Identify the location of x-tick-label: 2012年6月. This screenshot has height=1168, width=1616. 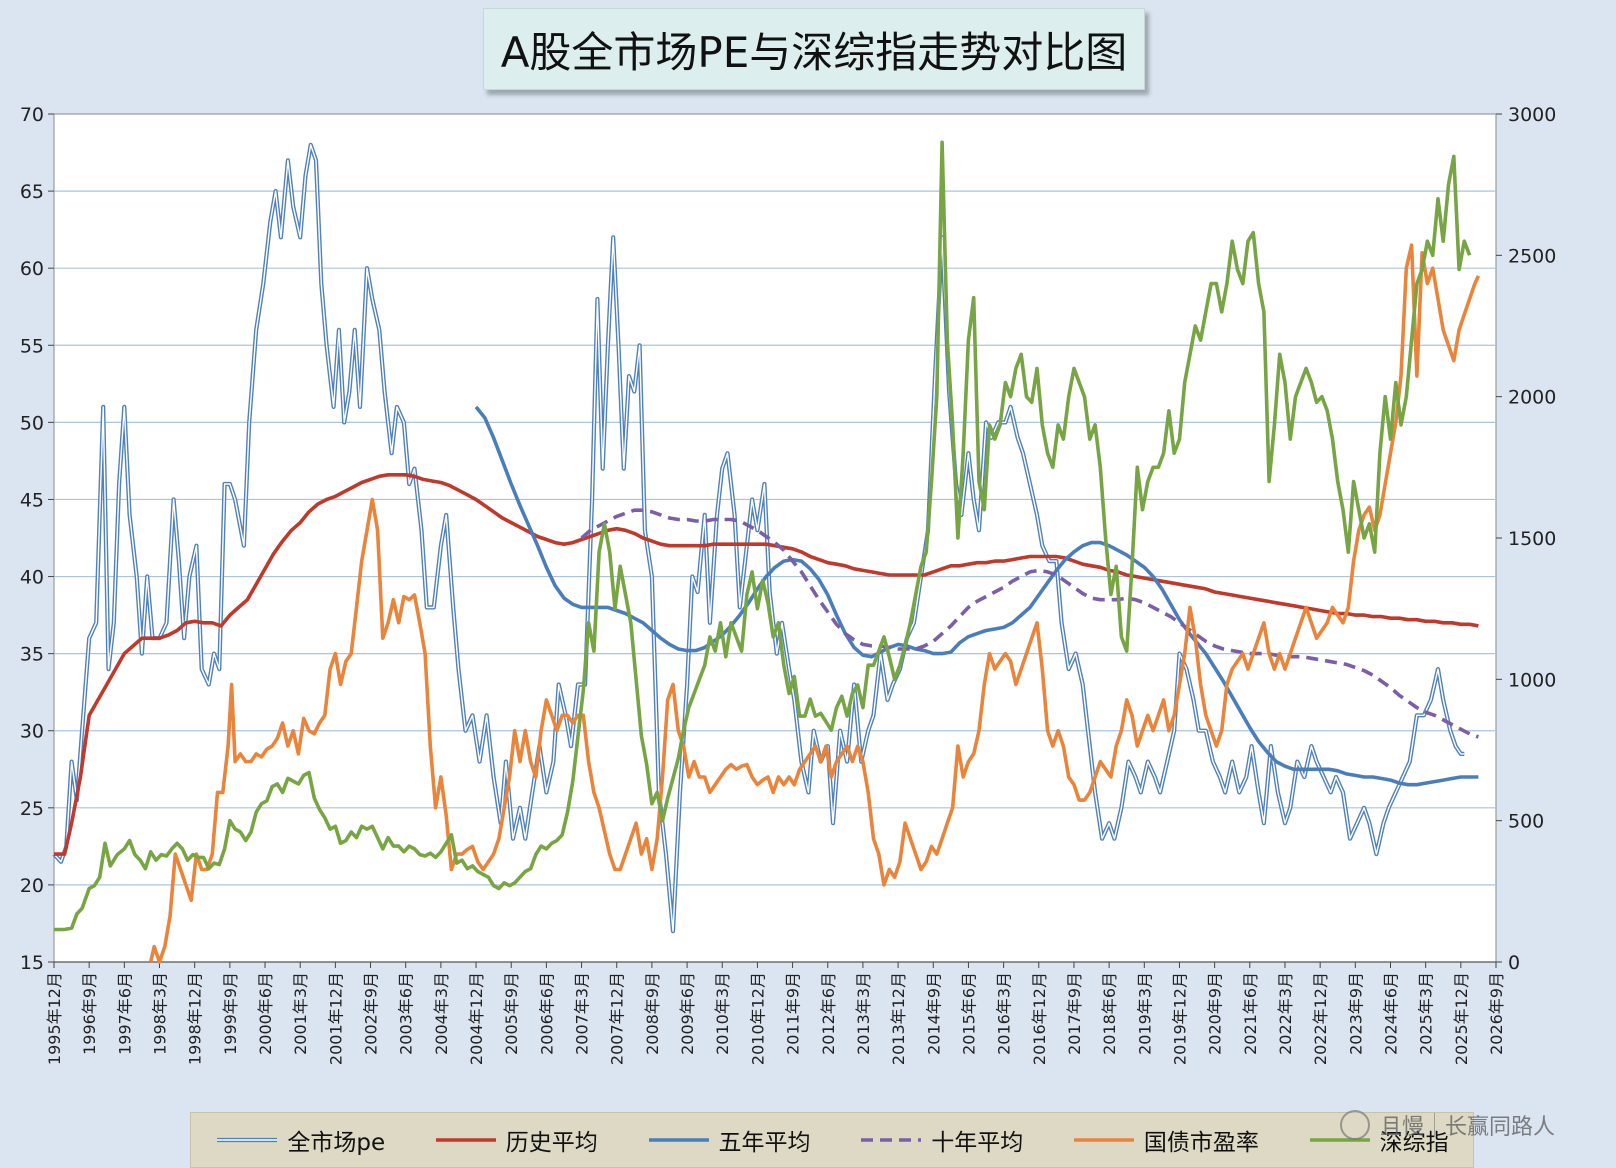
(828, 1013).